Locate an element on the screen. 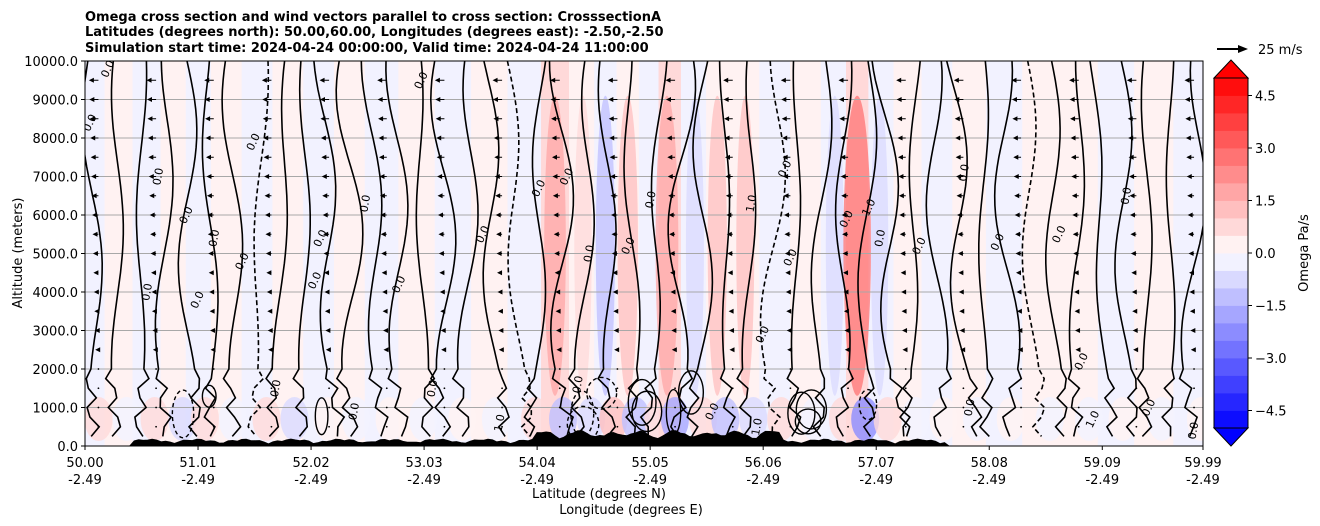 The width and height of the screenshot is (1320, 526). y-tick-label: 5000.0 is located at coordinates (56, 255).